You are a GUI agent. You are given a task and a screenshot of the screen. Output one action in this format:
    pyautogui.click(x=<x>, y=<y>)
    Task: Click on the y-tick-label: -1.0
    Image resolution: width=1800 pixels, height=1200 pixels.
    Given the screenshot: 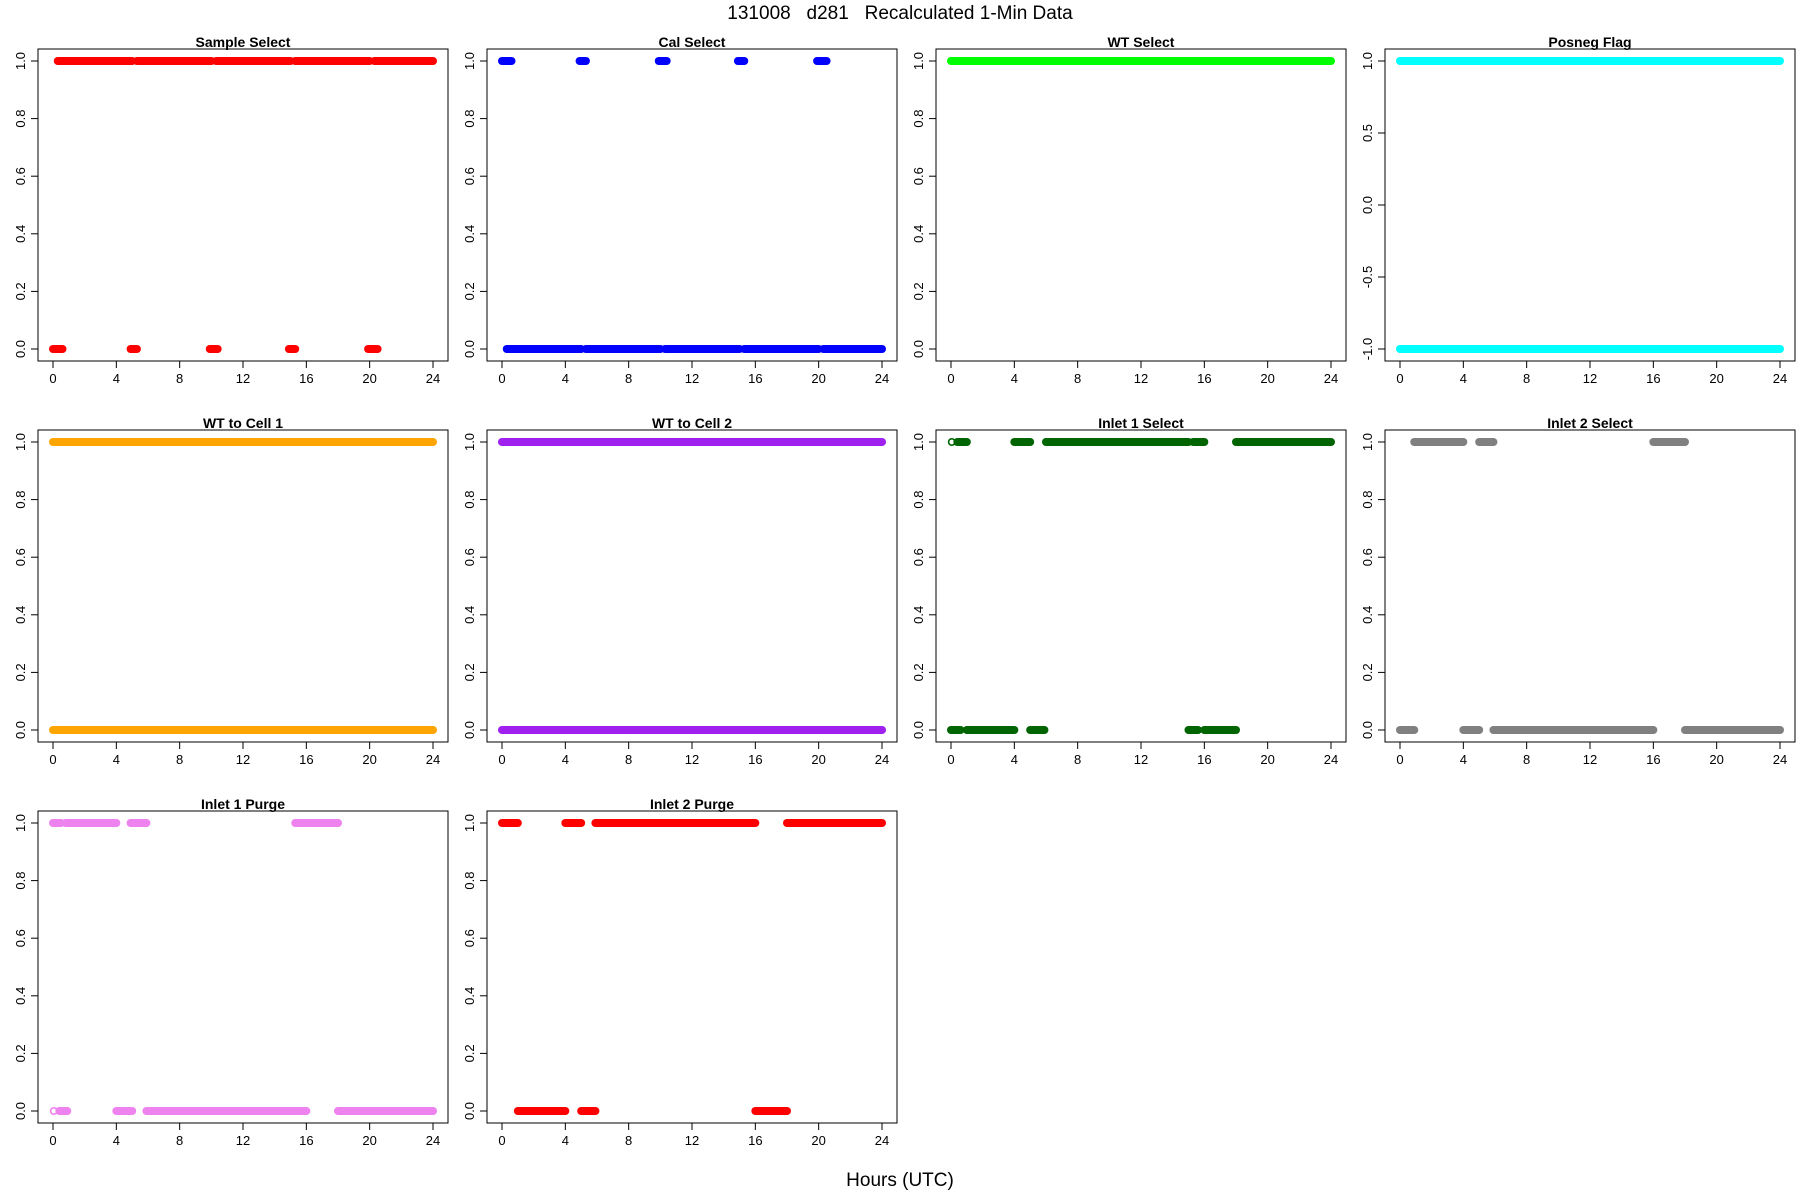 What is the action you would take?
    pyautogui.click(x=1367, y=349)
    